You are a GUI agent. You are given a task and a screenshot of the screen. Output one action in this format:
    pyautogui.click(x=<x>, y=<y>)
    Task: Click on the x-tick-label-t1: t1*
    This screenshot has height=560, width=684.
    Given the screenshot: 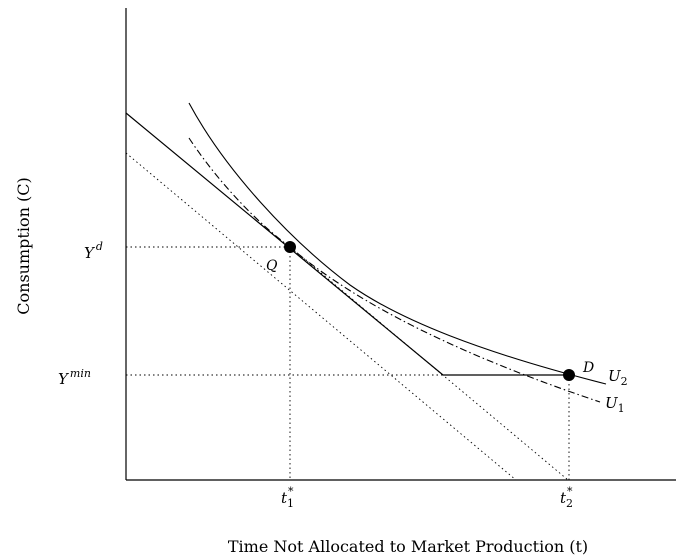 What is the action you would take?
    pyautogui.click(x=287, y=497)
    